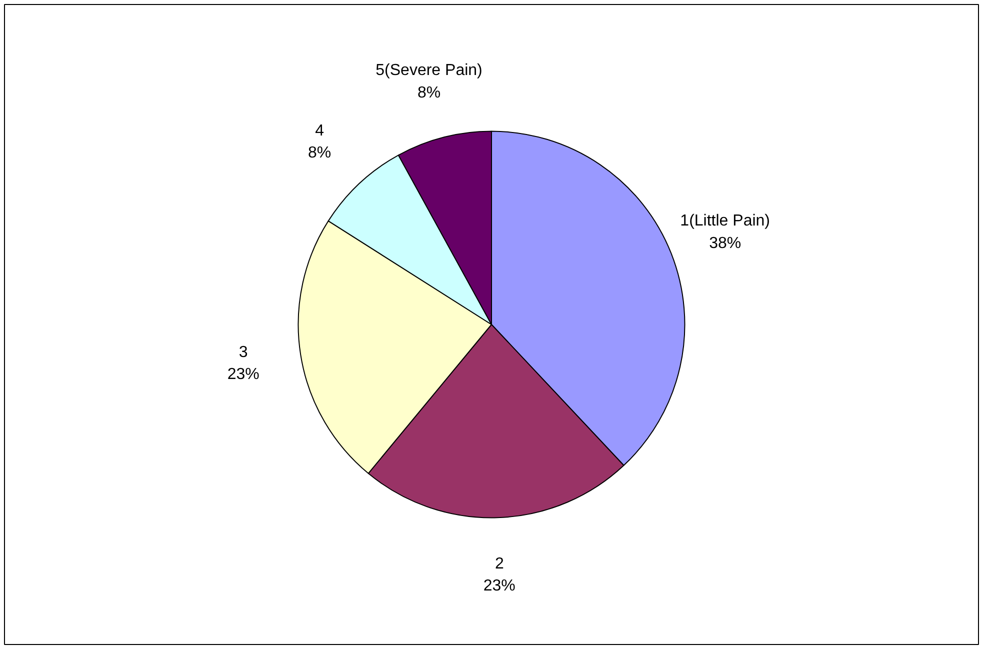 The height and width of the screenshot is (648, 982). What do you see at coordinates (429, 71) in the screenshot?
I see `slice-label: 5(Severe Pain)` at bounding box center [429, 71].